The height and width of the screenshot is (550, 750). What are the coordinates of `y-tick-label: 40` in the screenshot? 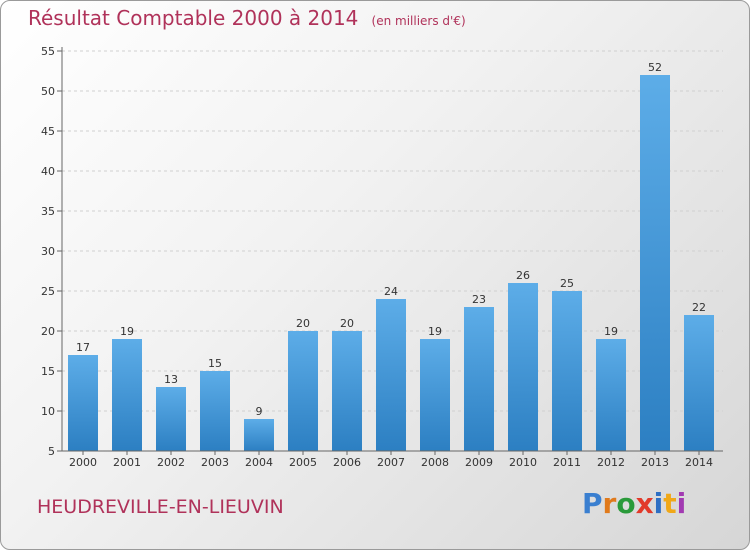 It's located at (48, 171).